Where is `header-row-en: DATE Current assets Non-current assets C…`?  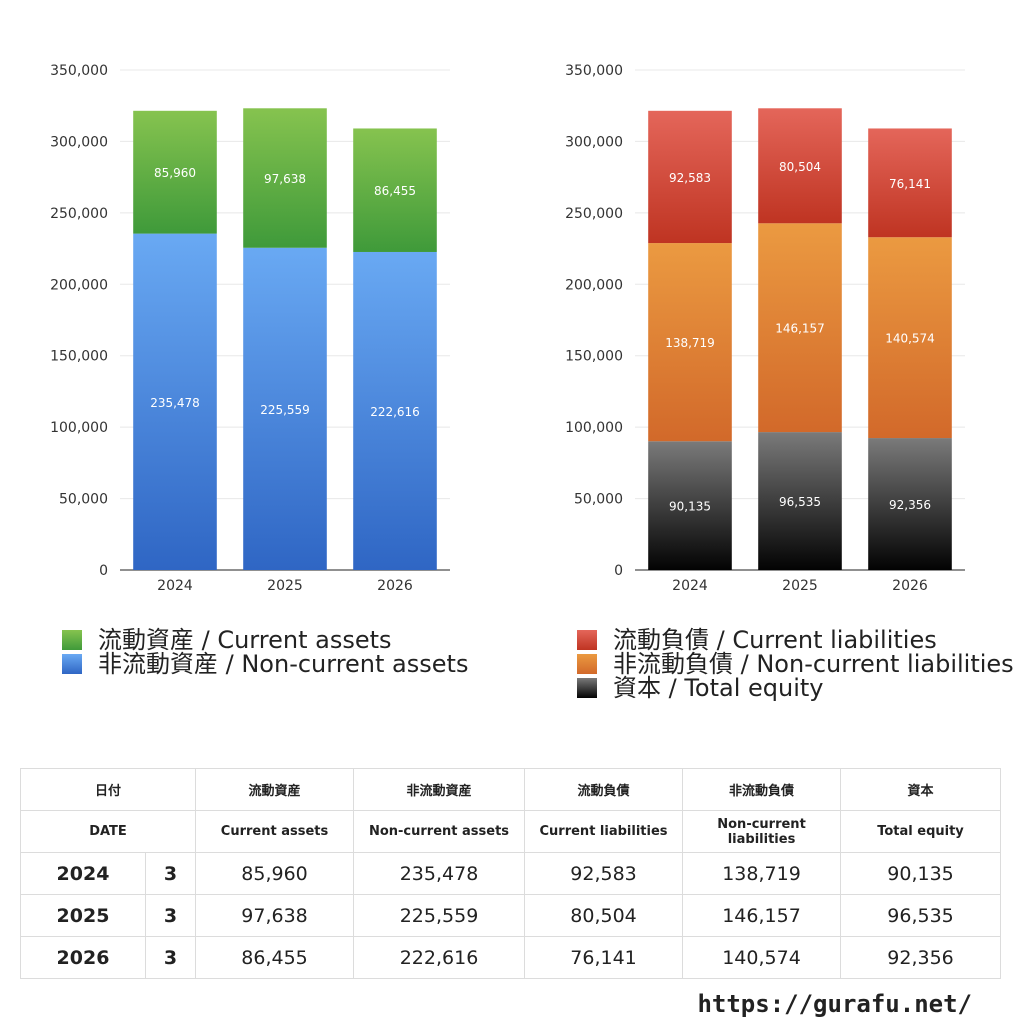
header-row-en: DATE Current assets Non-current assets C… is located at coordinates (510, 831).